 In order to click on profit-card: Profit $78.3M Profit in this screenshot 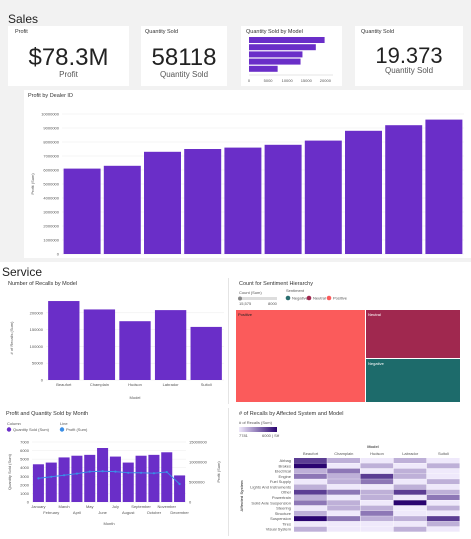, I will do `click(68, 56)`.